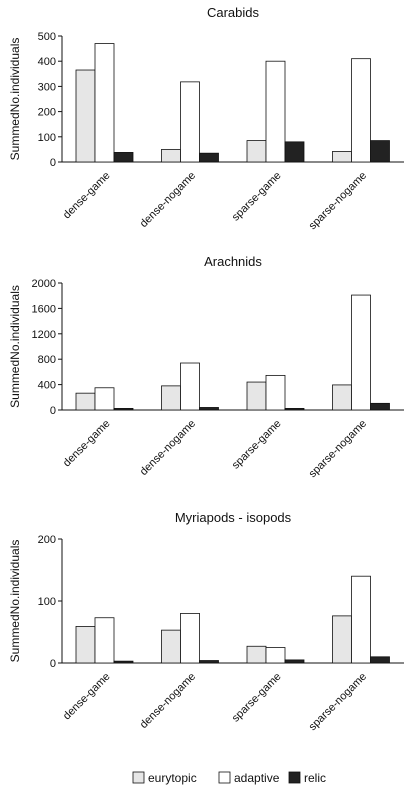  I want to click on chart-title: Arachnids, so click(233, 261).